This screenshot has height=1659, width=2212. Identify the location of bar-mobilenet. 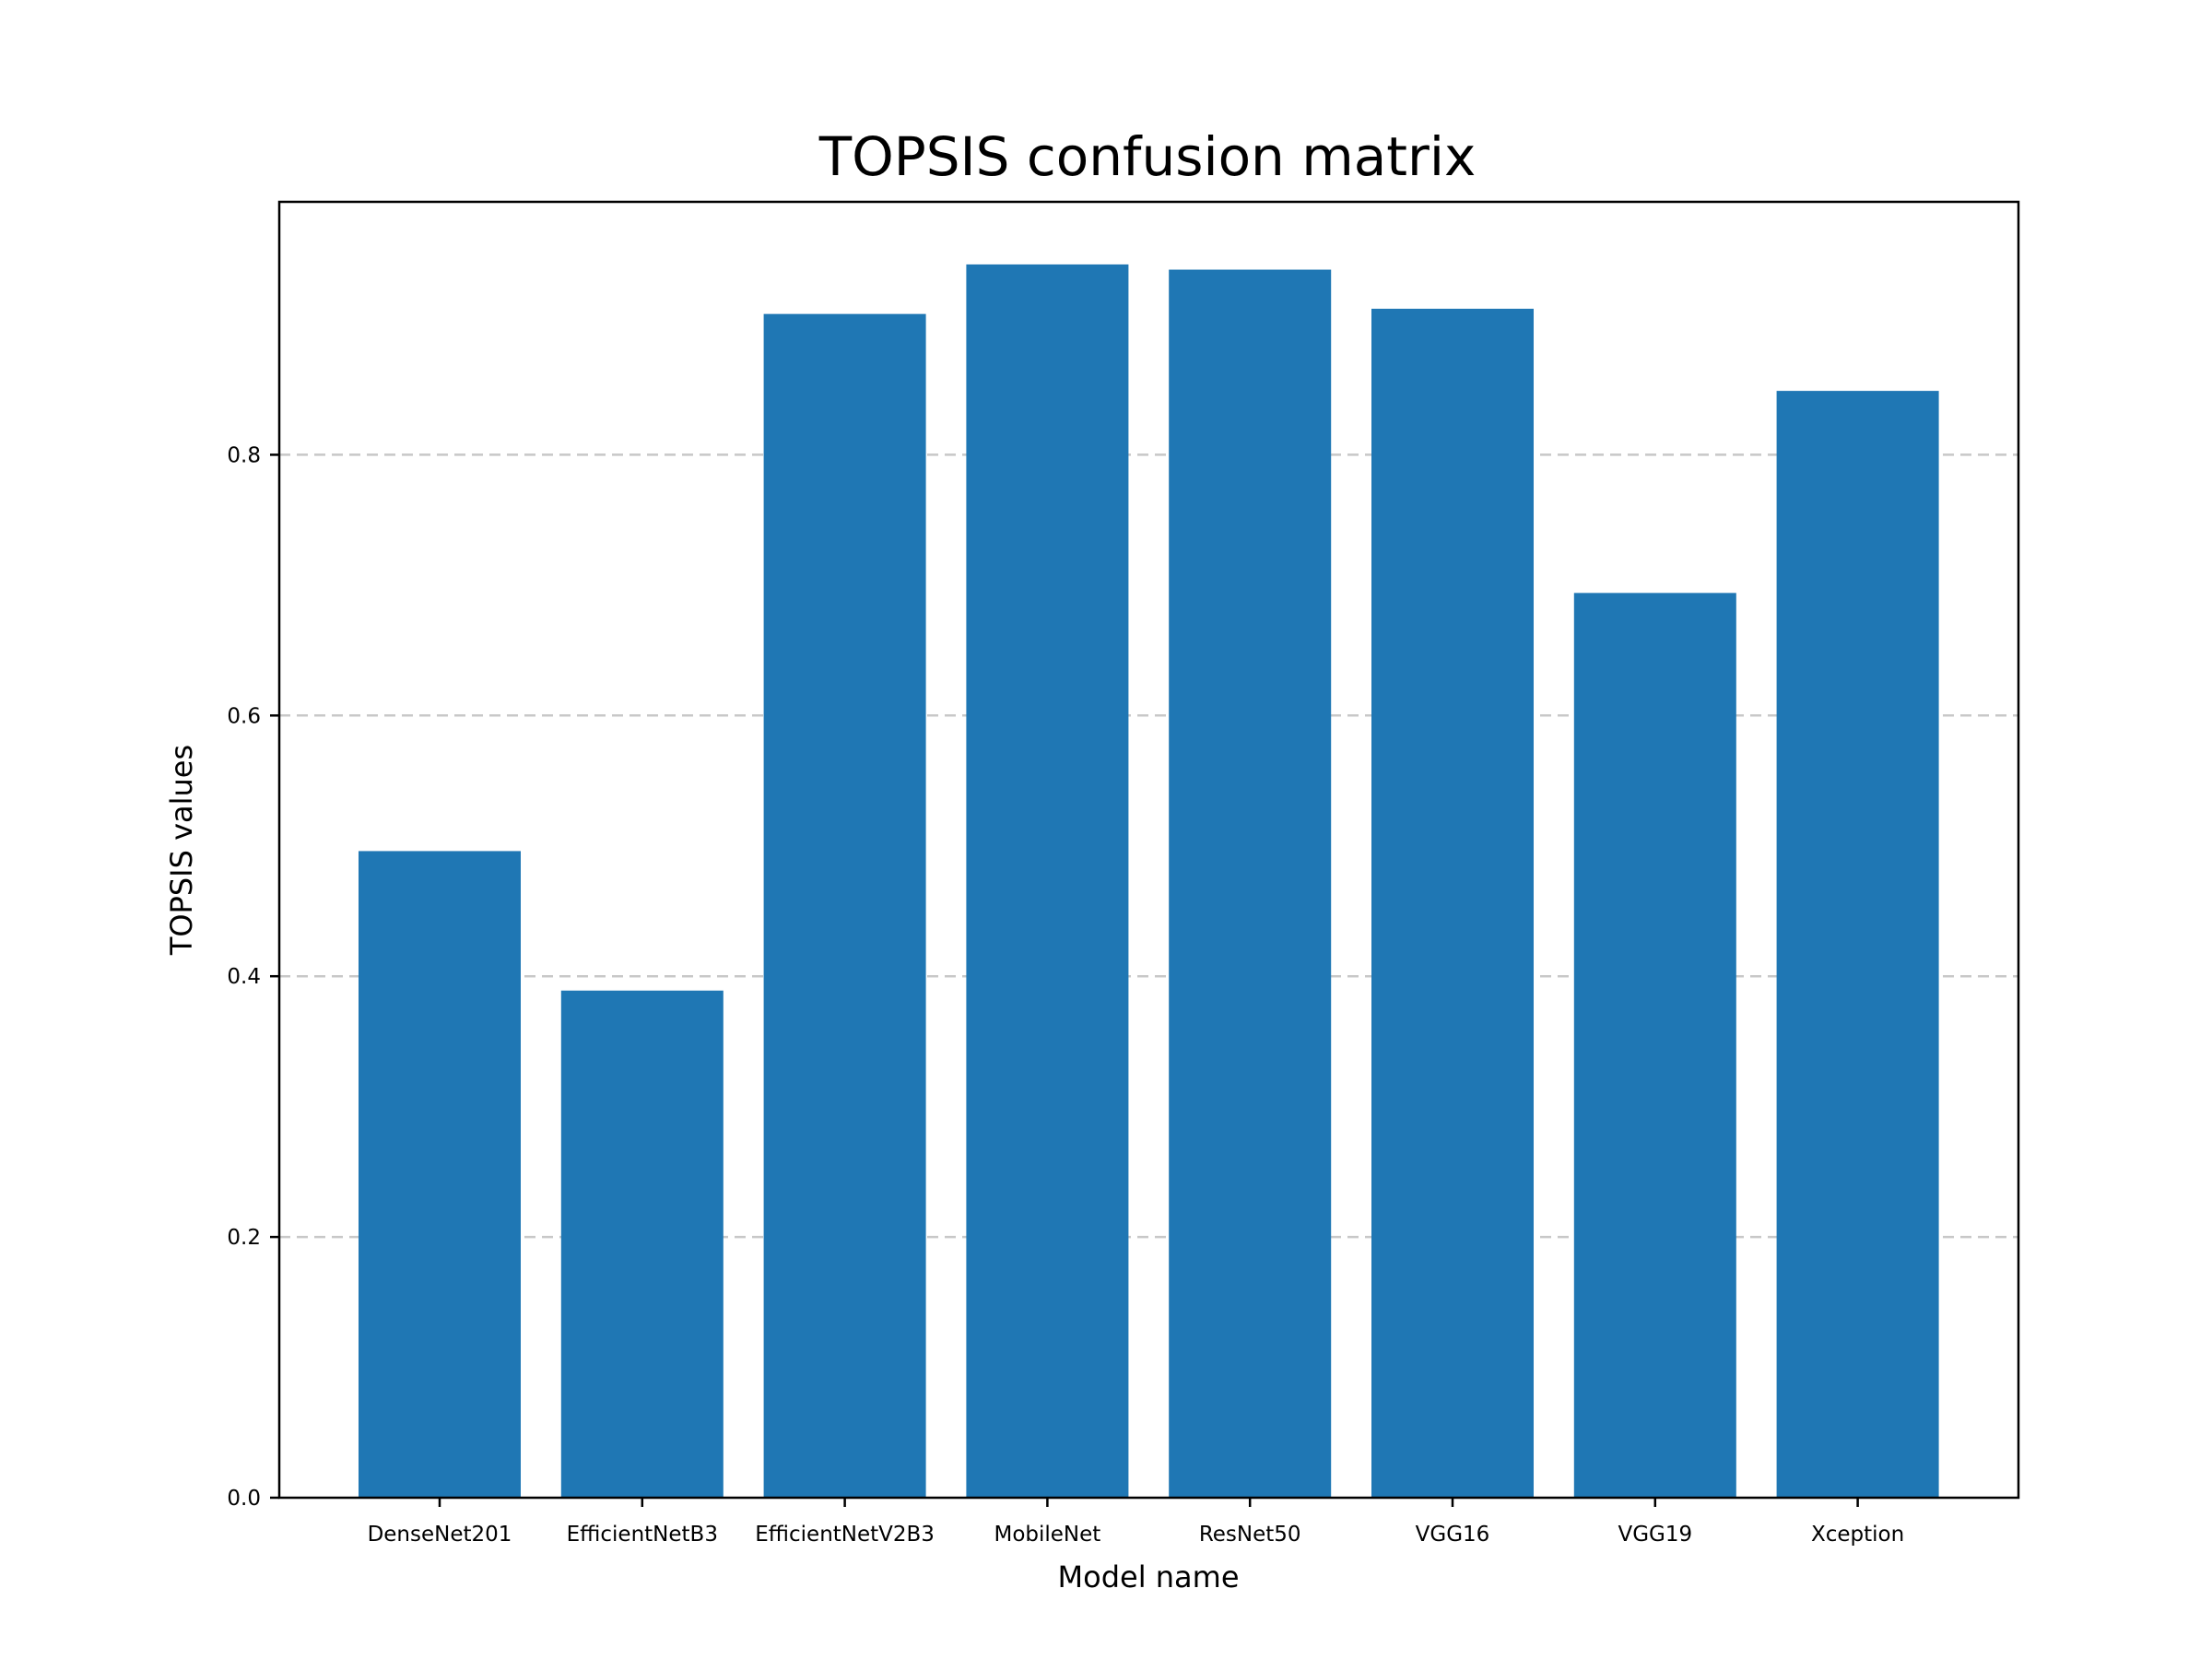
(1047, 881).